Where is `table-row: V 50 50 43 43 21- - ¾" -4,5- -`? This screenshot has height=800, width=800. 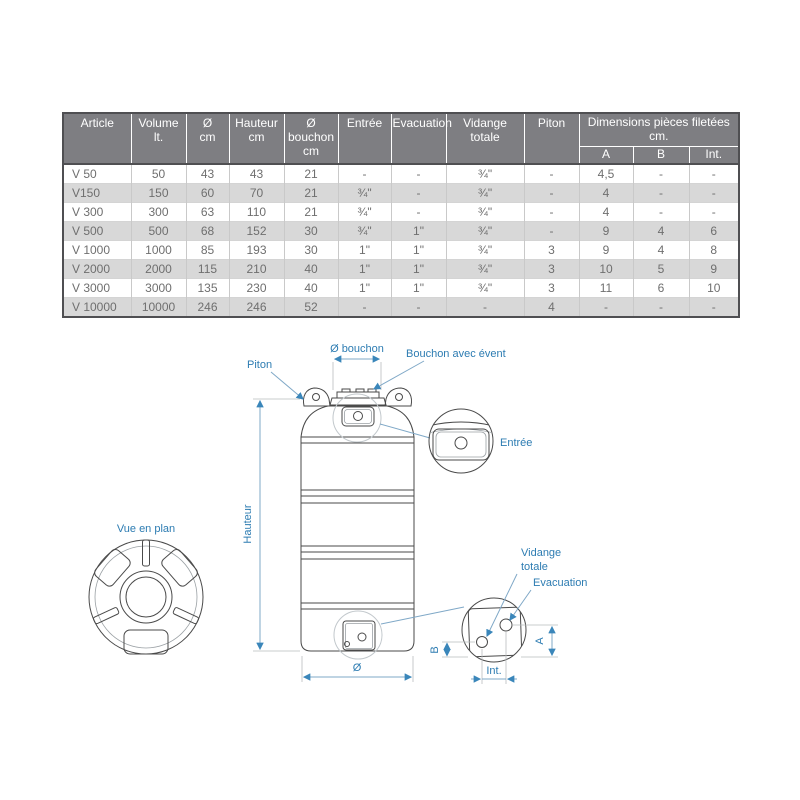
table-row: V 50 50 43 43 21- - ¾" -4,5- - is located at coordinates (401, 173).